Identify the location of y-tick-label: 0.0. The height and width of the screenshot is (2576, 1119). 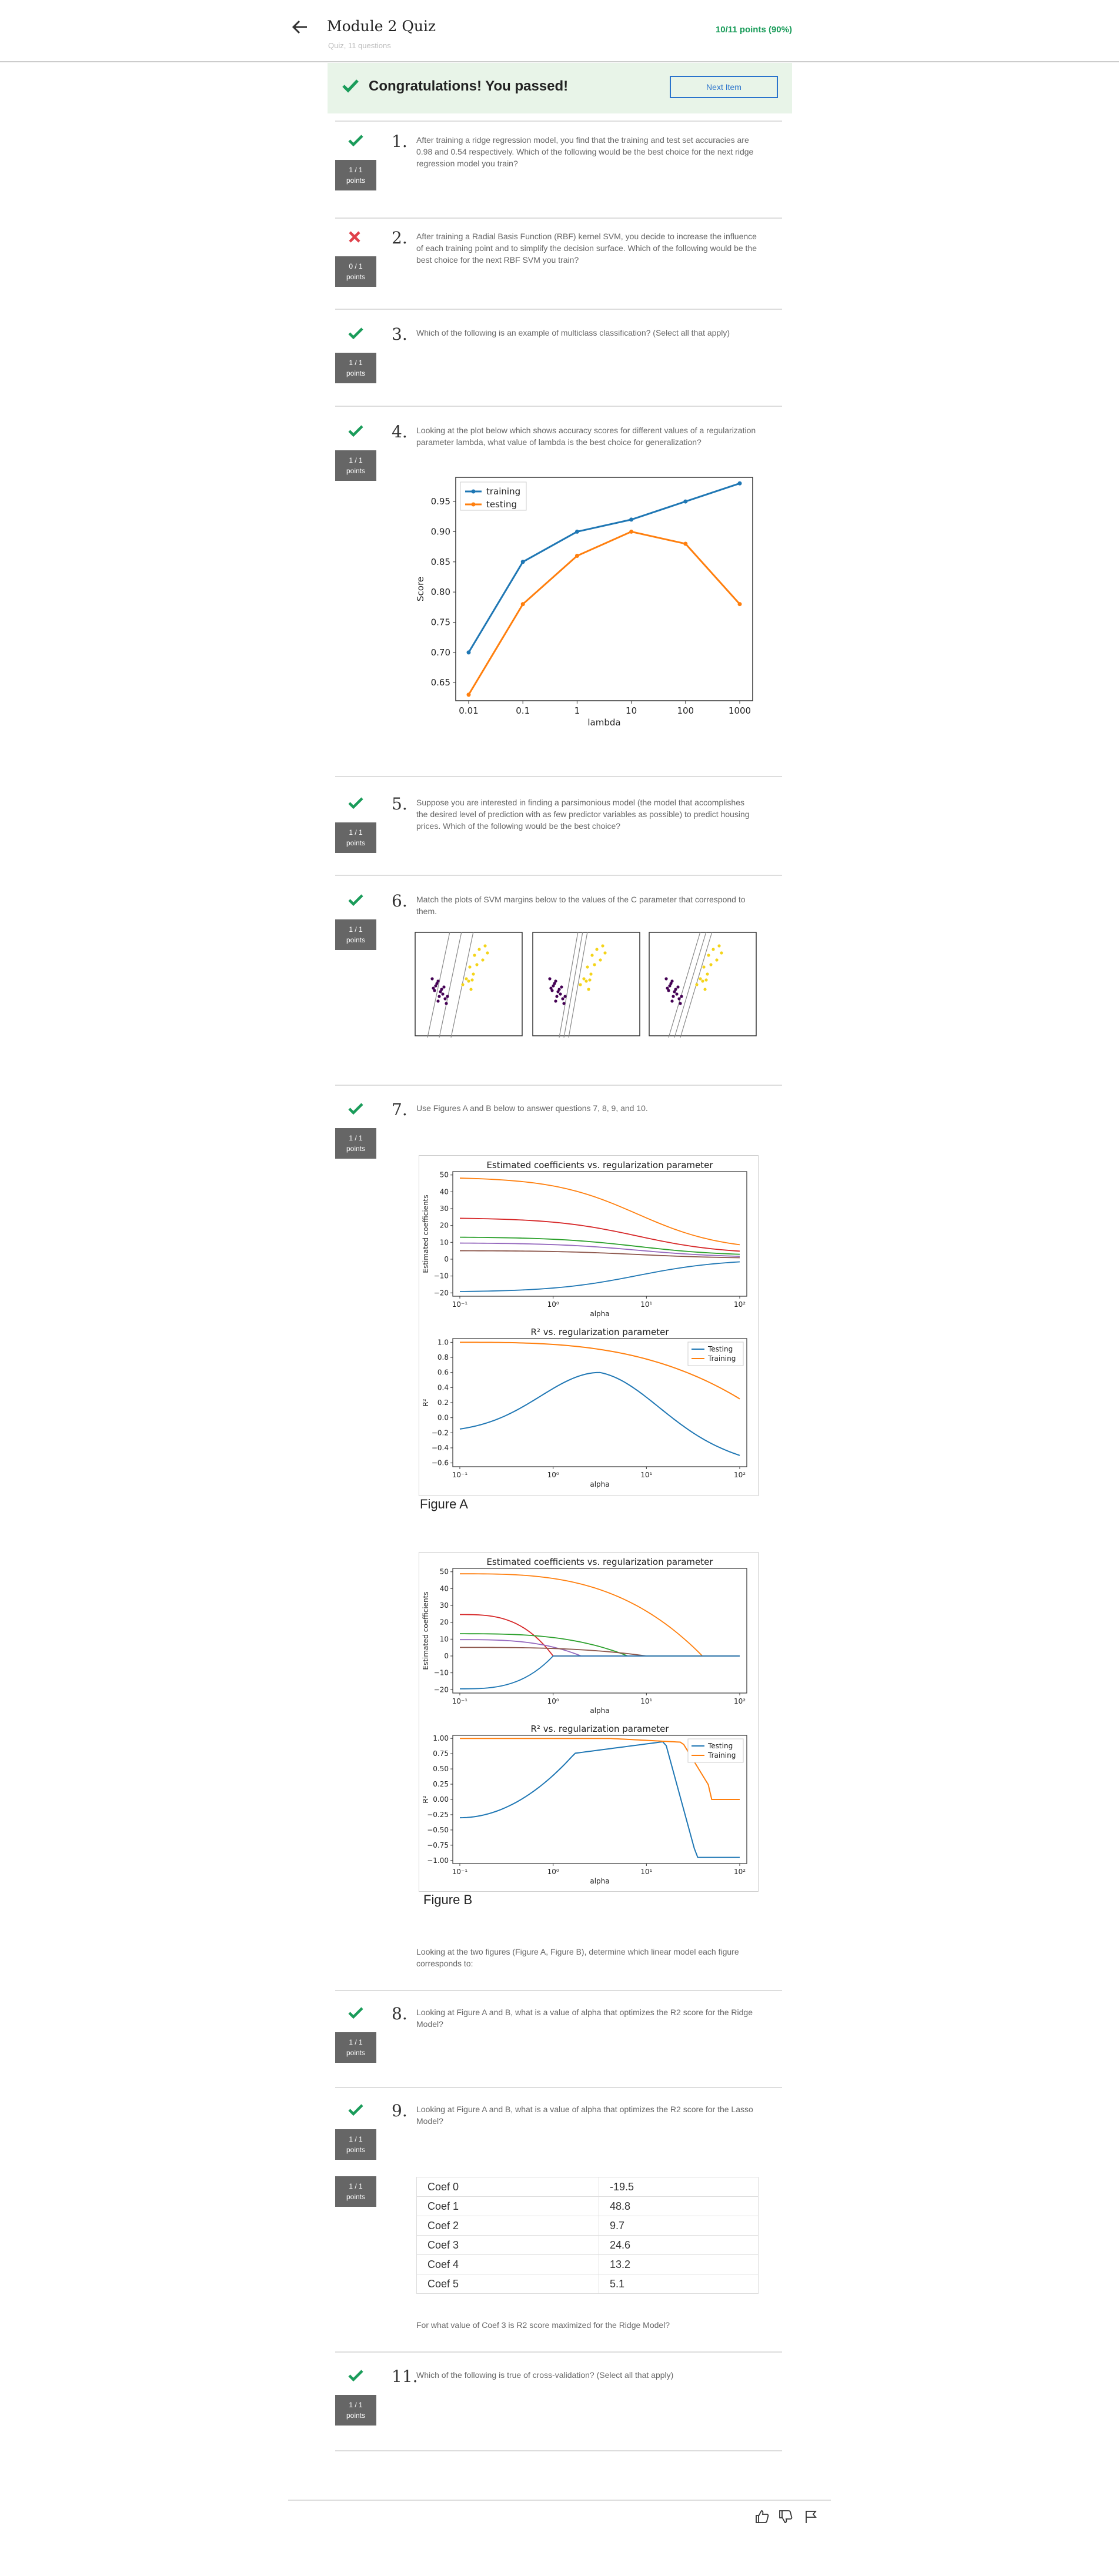
(443, 1418).